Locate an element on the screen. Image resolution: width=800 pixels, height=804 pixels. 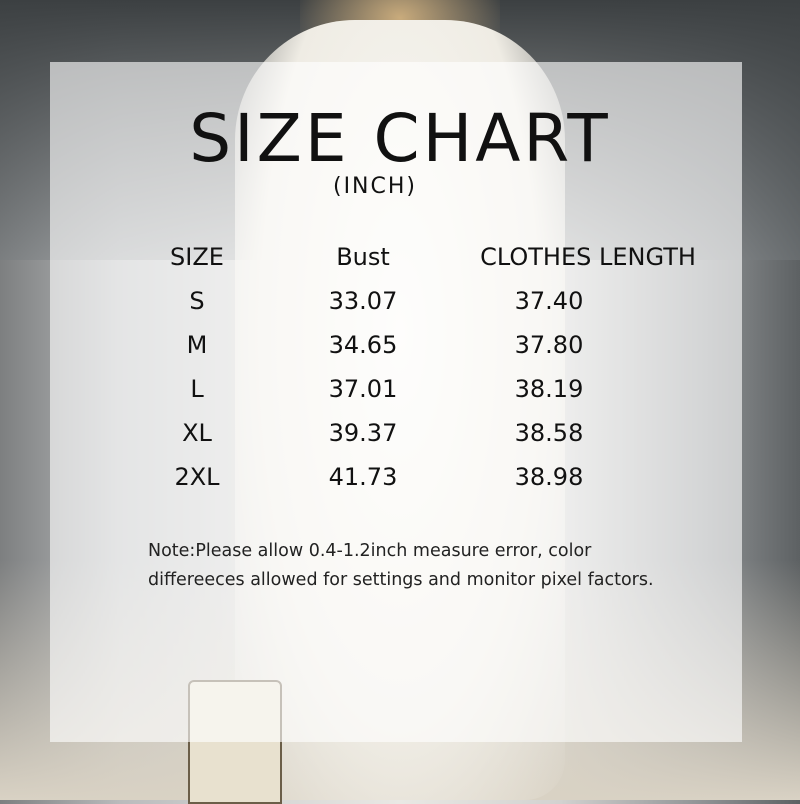
cell-clothes-length: 38.58 is located at coordinates (549, 433).